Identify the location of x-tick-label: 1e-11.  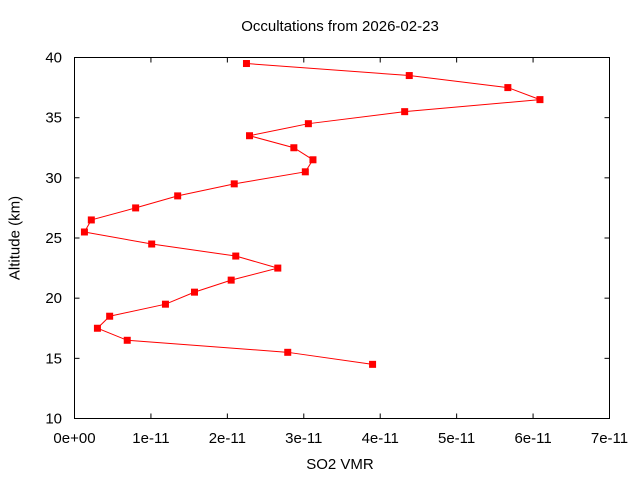
(150, 438).